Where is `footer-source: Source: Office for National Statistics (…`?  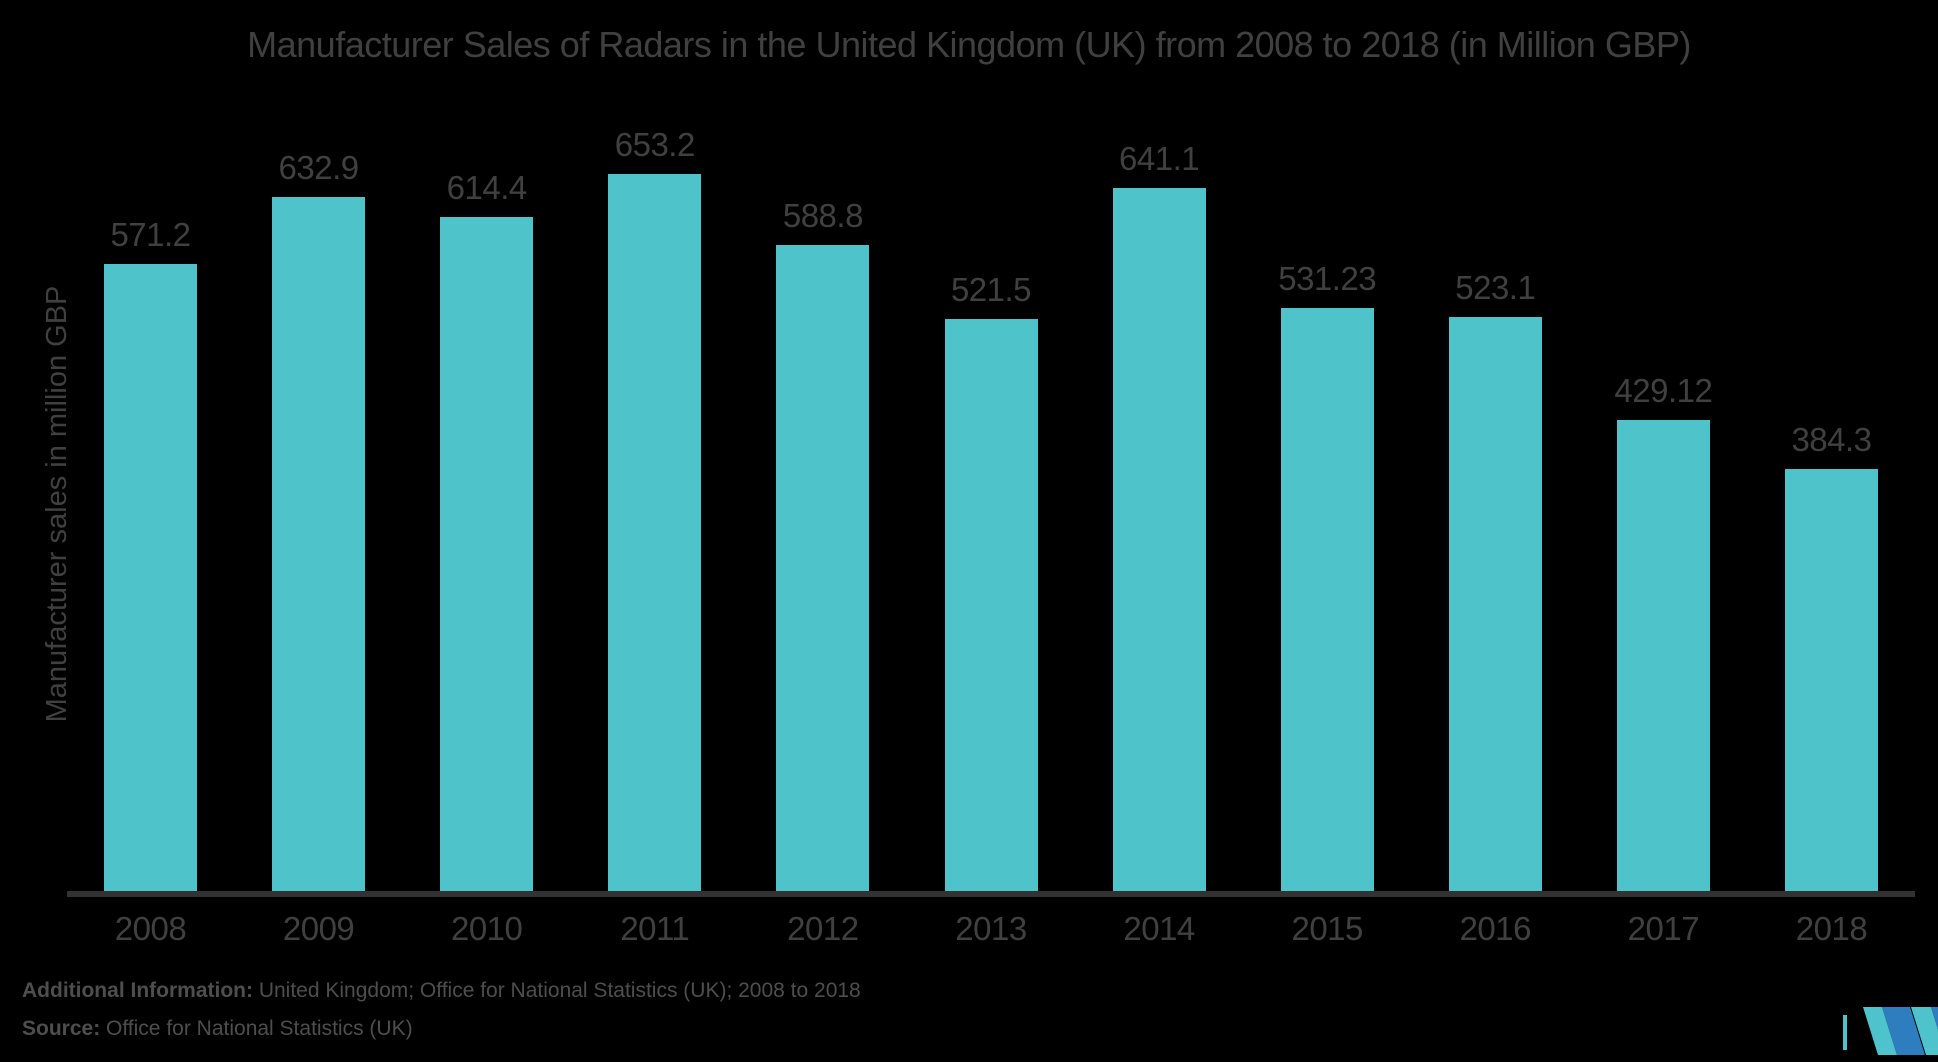
footer-source: Source: Office for National Statistics (… is located at coordinates (441, 1028).